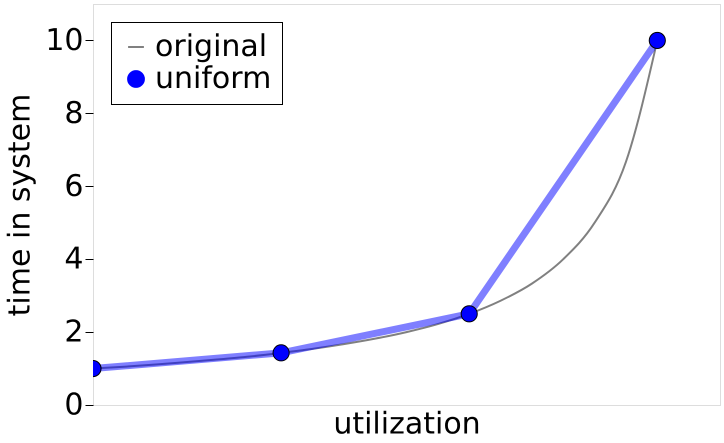  What do you see at coordinates (74, 186) in the screenshot?
I see `y-tick-label: 6` at bounding box center [74, 186].